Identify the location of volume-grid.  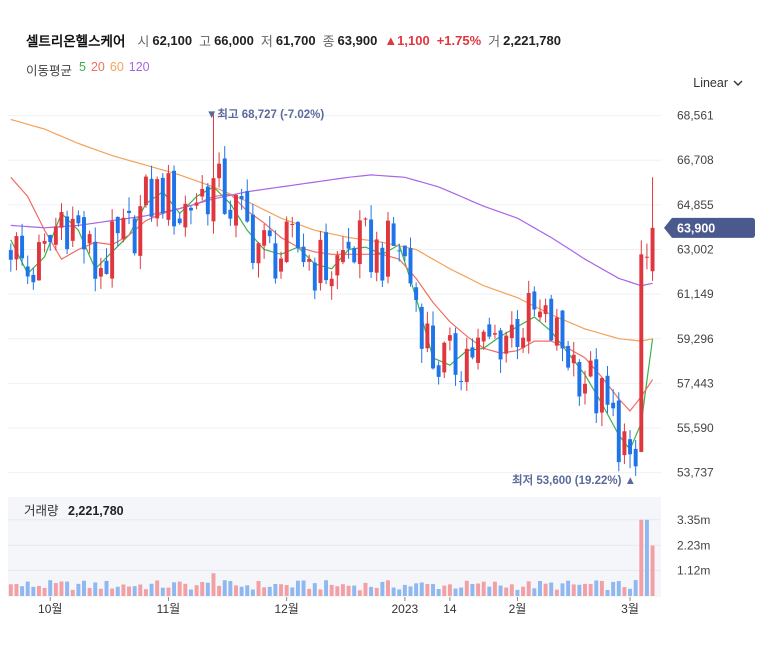
(334, 545).